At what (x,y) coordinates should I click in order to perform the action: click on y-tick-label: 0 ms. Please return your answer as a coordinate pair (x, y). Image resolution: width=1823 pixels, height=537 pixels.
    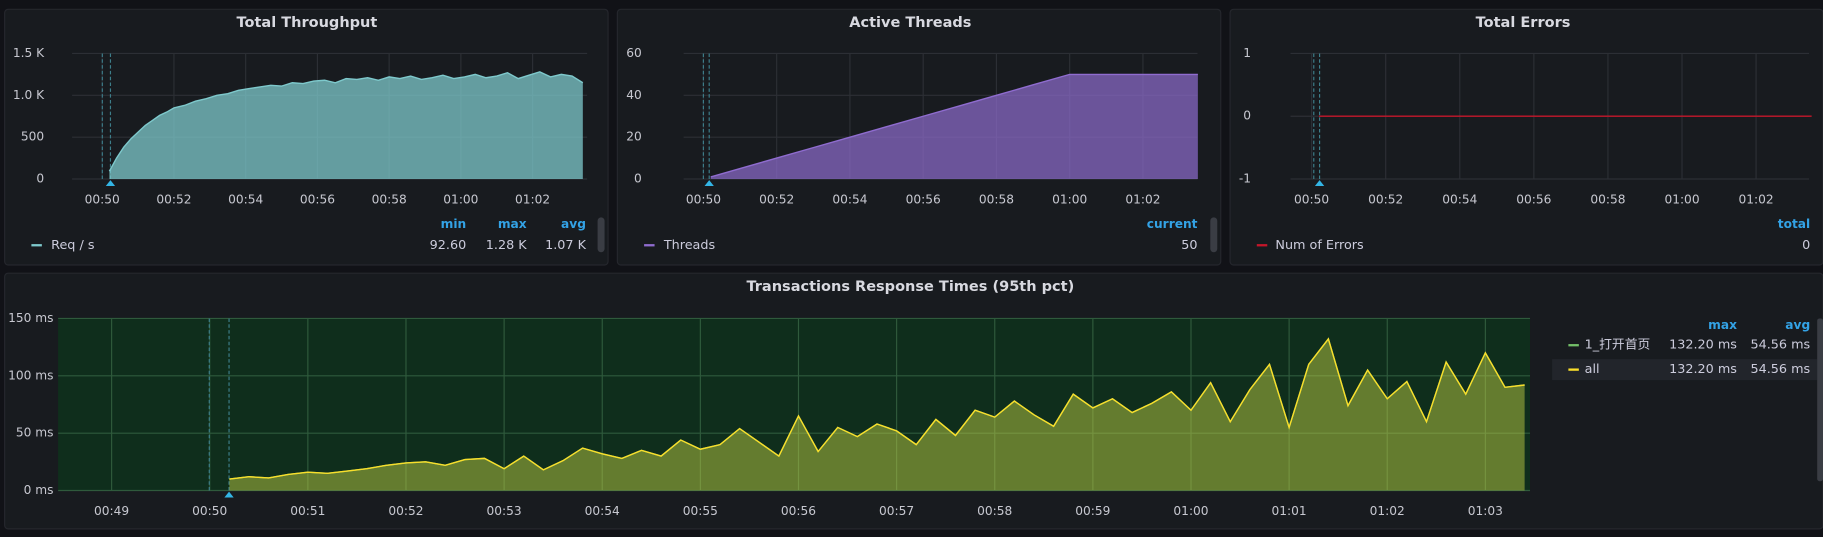
    Looking at the image, I should click on (39, 490).